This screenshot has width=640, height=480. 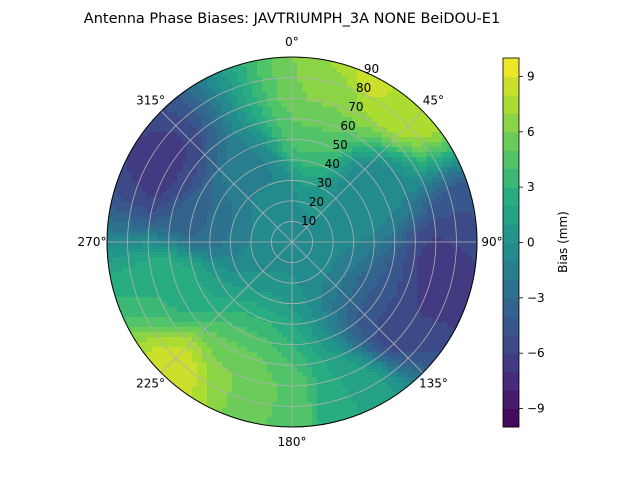 I want to click on radial-tick-label: 10, so click(x=308, y=221).